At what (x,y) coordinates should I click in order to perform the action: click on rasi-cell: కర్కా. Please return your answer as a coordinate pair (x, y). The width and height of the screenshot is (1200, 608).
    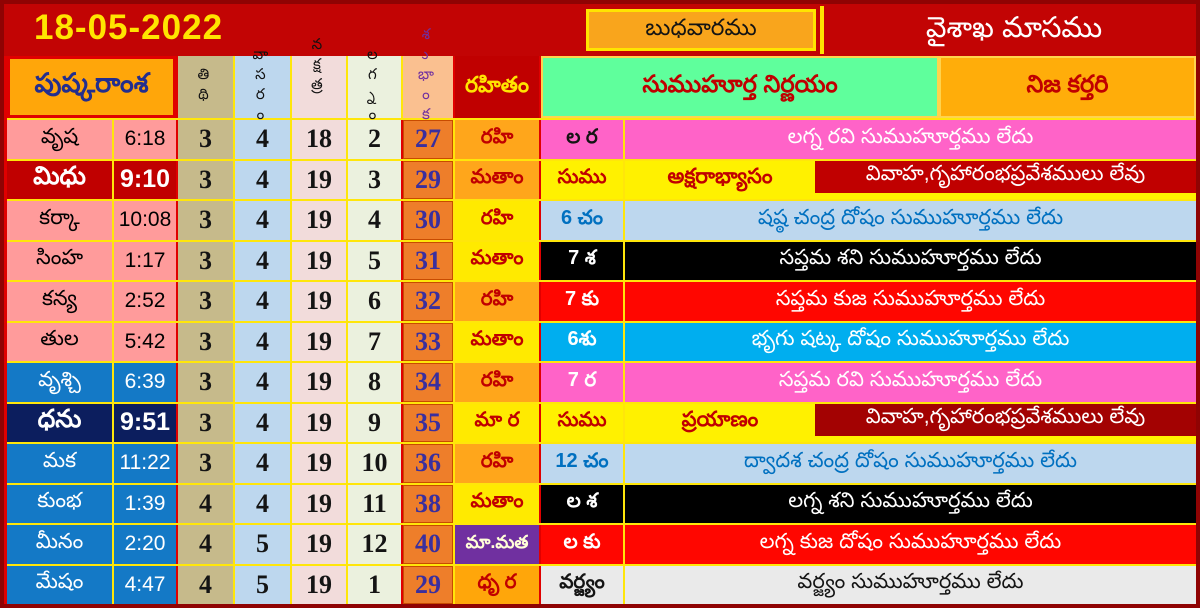
    Looking at the image, I should click on (59, 220).